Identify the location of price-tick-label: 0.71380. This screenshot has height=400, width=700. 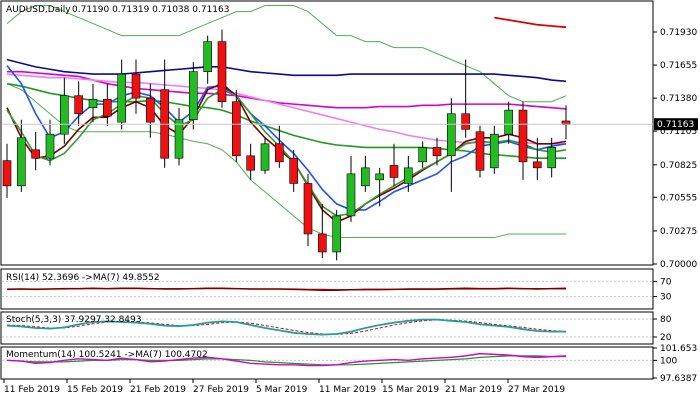
(678, 99).